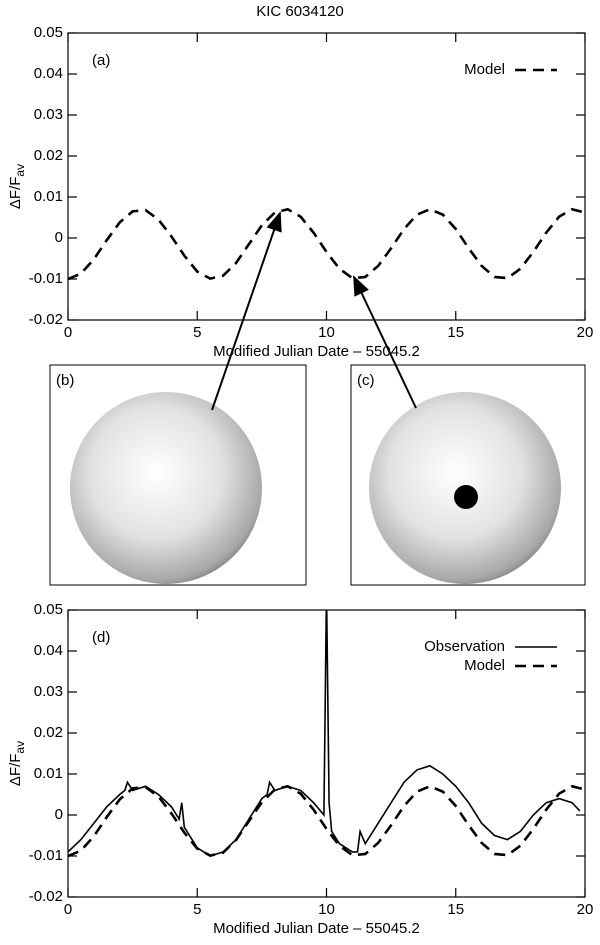  Describe the element at coordinates (65, 380) in the screenshot. I see `panel-label: (b)` at that location.